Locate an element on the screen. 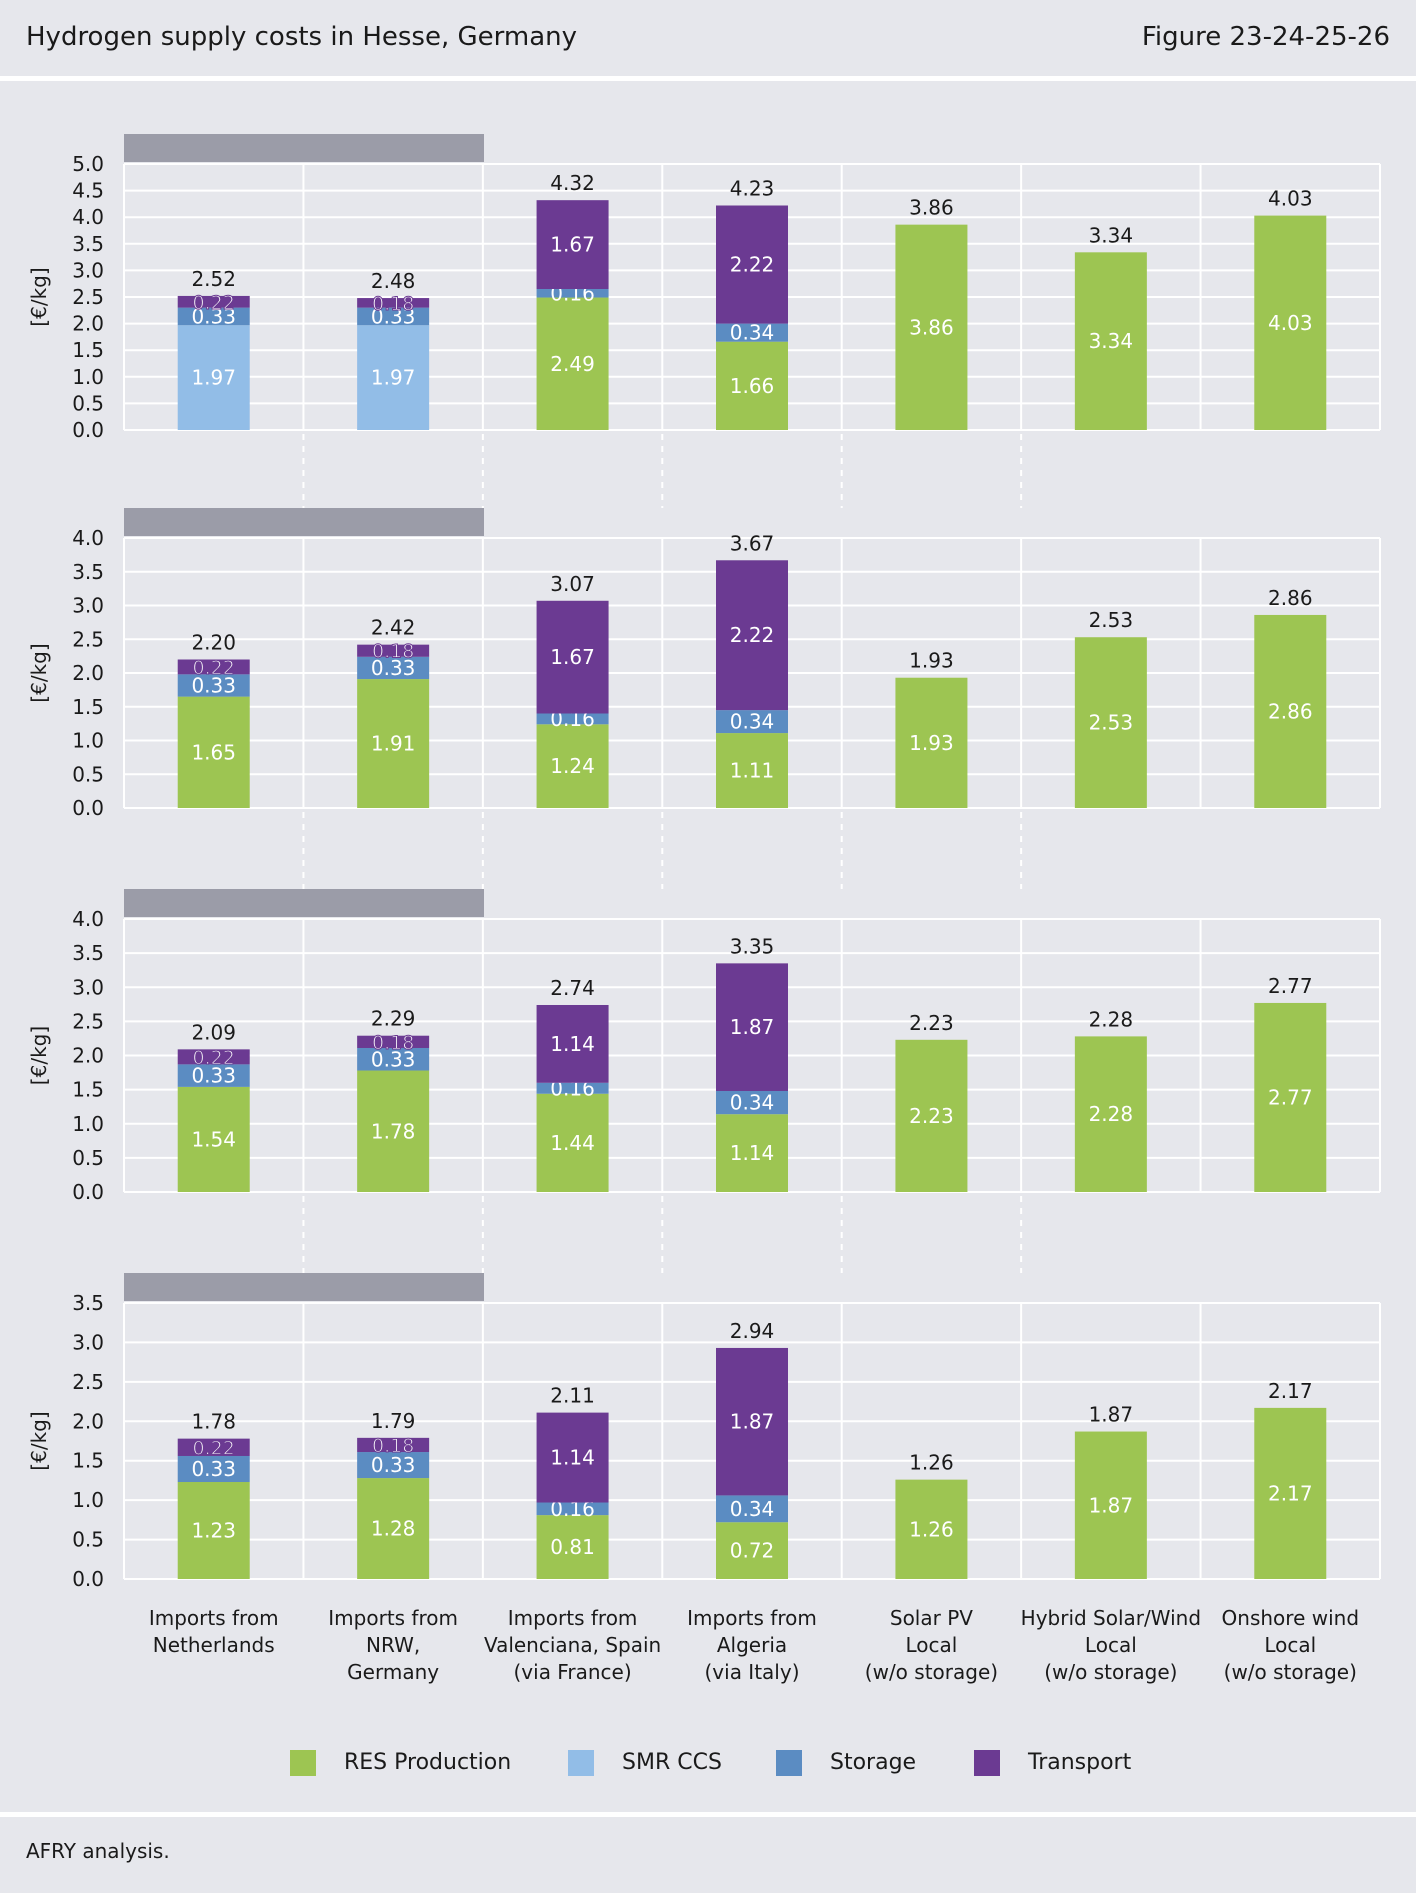 The width and height of the screenshot is (1416, 1893). bar-total-label: 1.78 is located at coordinates (213, 1422).